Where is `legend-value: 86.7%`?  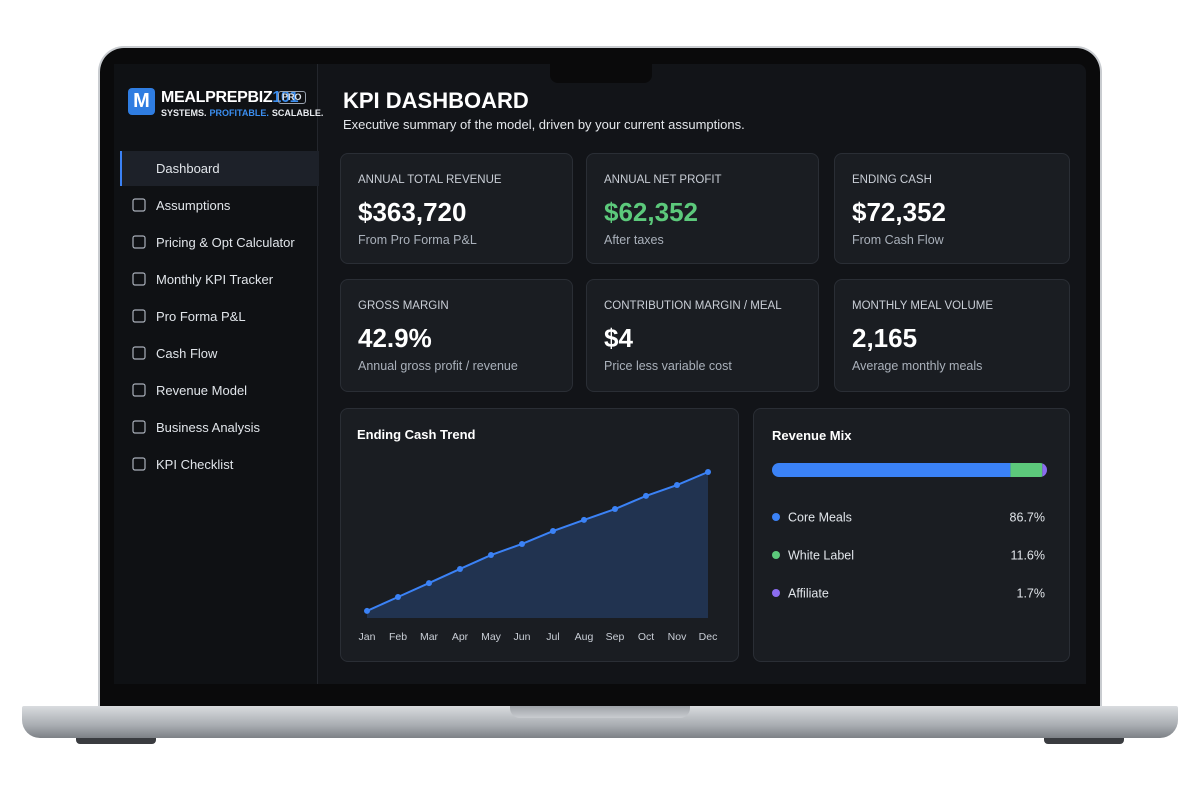
legend-value: 86.7% is located at coordinates (1027, 518).